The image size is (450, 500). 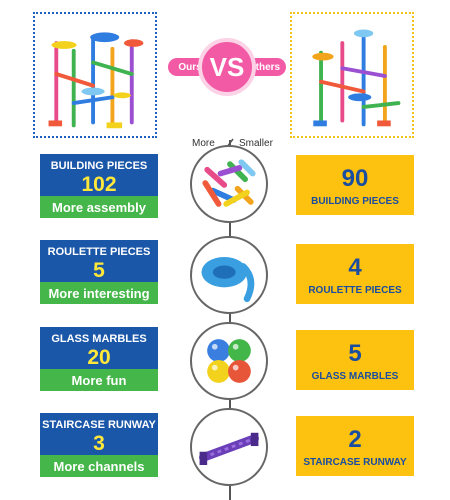 I want to click on ours-card-tagline: More channels, so click(x=99, y=466).